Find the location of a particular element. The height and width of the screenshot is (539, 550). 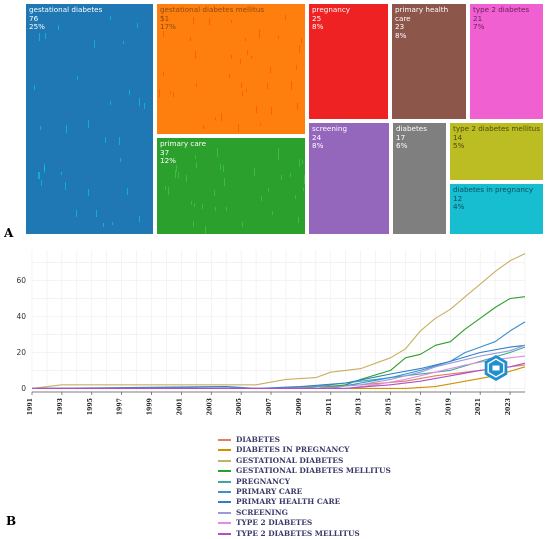

tile-percent: 12% is located at coordinates (168, 161).